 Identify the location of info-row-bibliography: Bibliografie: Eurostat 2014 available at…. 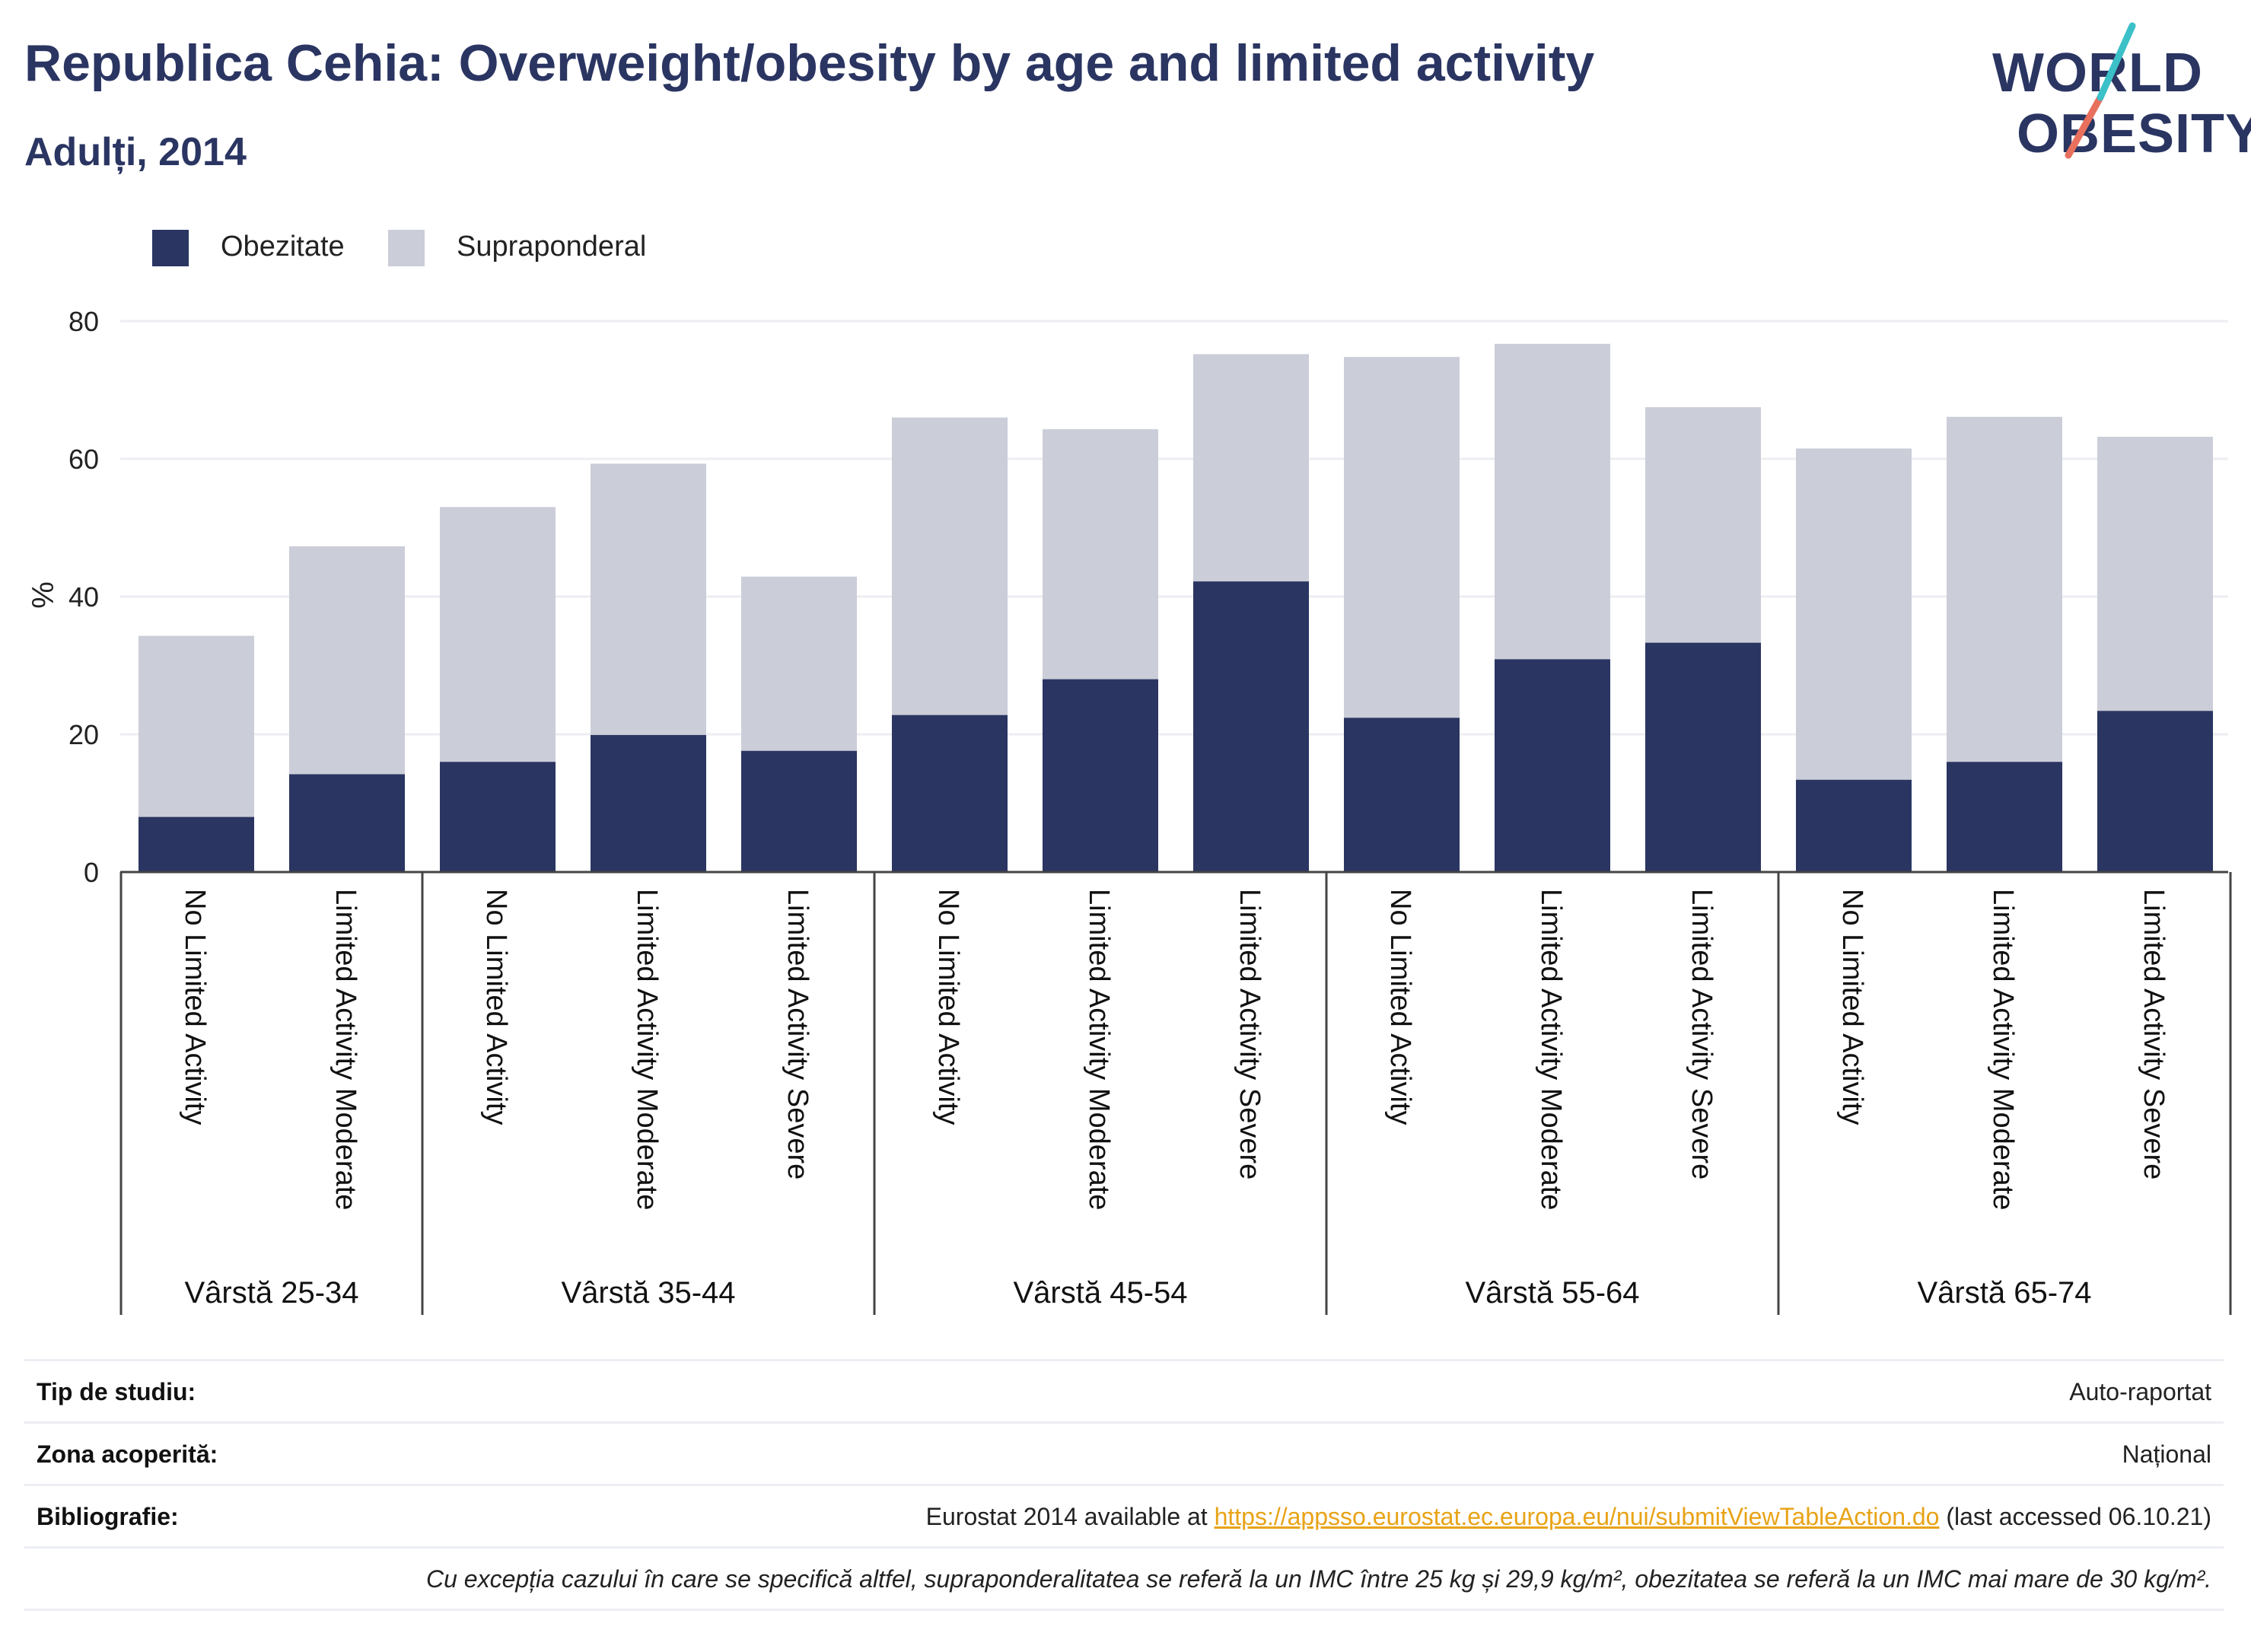
(1124, 1515).